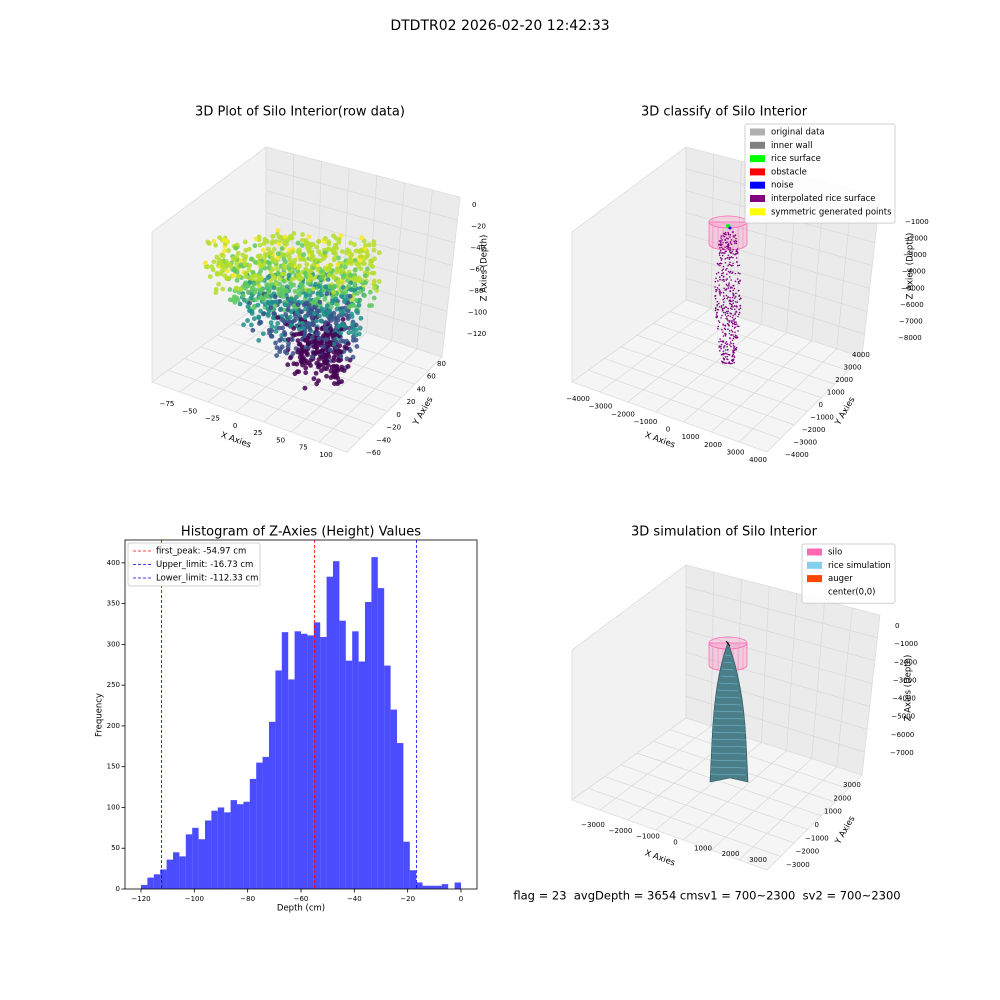 This screenshot has height=1000, width=1000. Describe the element at coordinates (817, 838) in the screenshot. I see `y-tick-label: −1000` at that location.